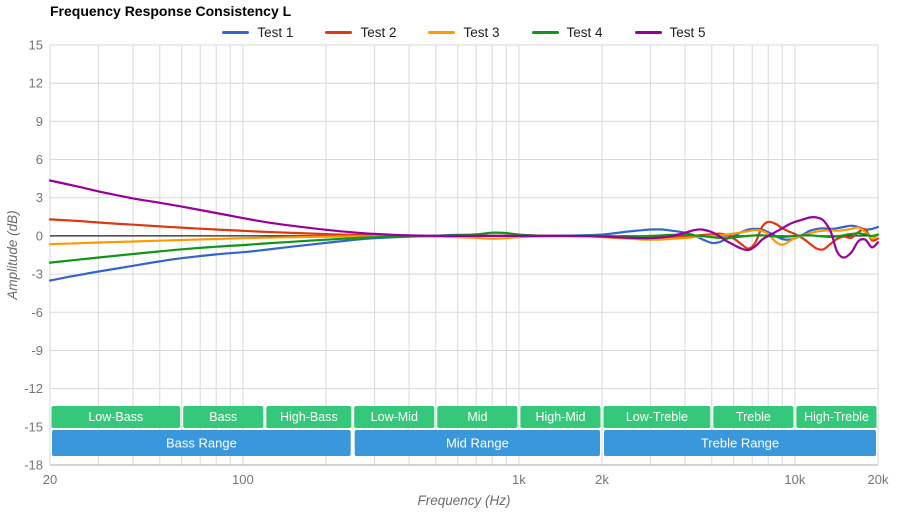 The image size is (900, 520). I want to click on legend-label-test-4: Test 4, so click(584, 32).